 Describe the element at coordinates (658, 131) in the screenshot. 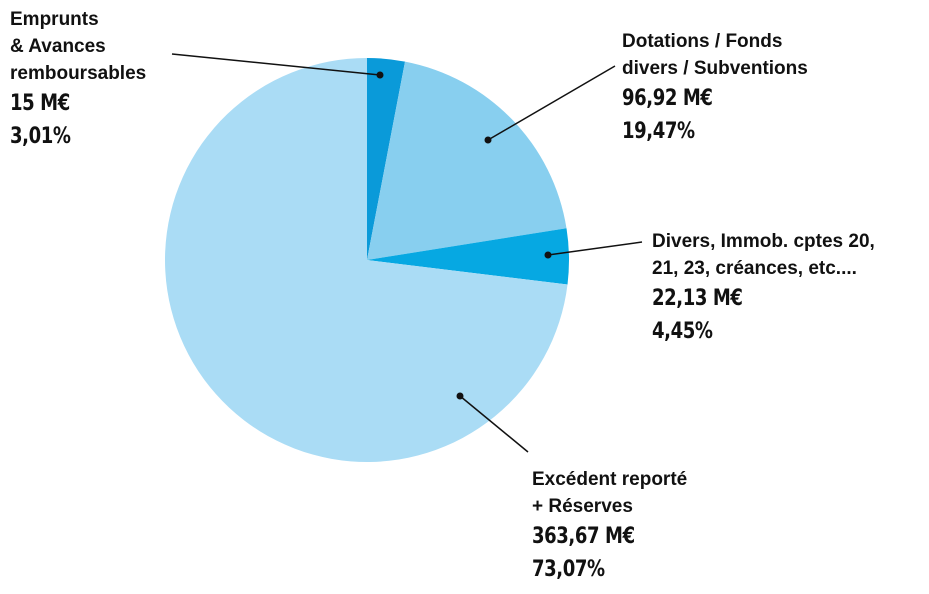

I see `percentage-label: 19,47%` at that location.